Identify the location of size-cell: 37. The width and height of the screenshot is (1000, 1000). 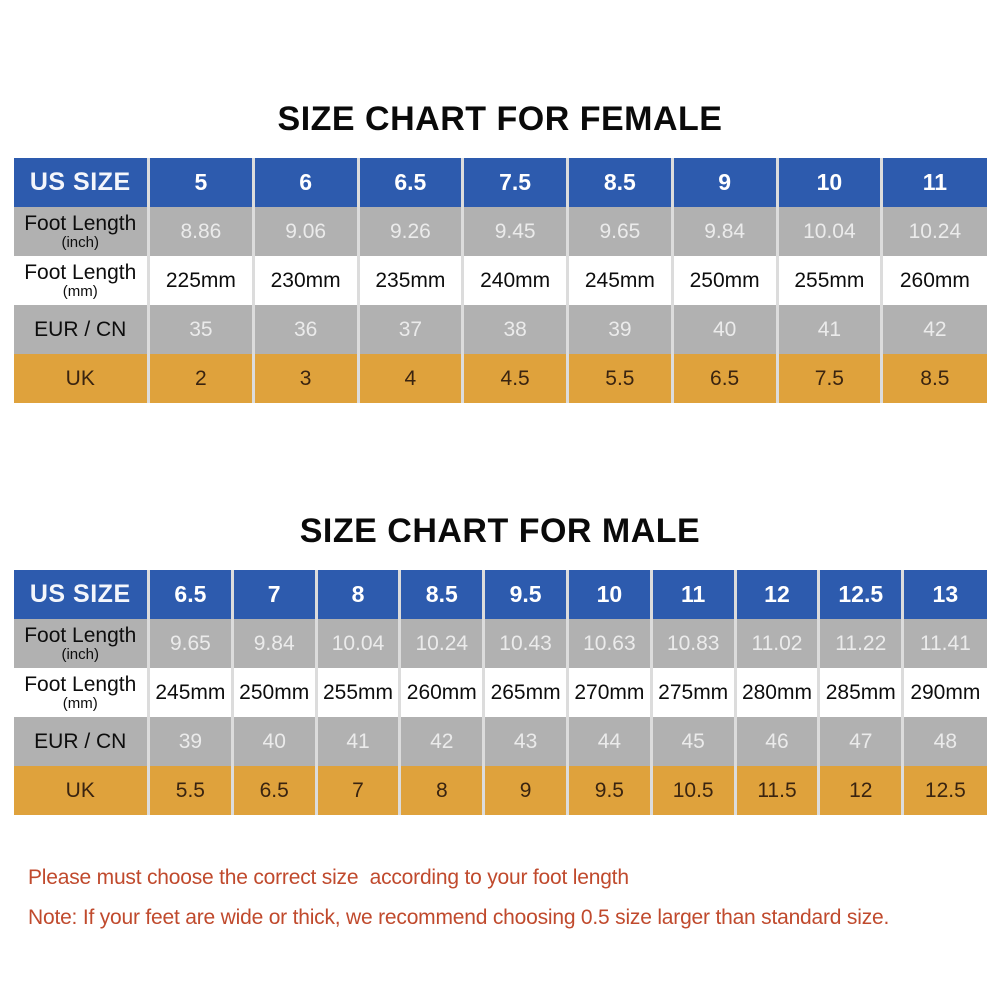
(409, 329).